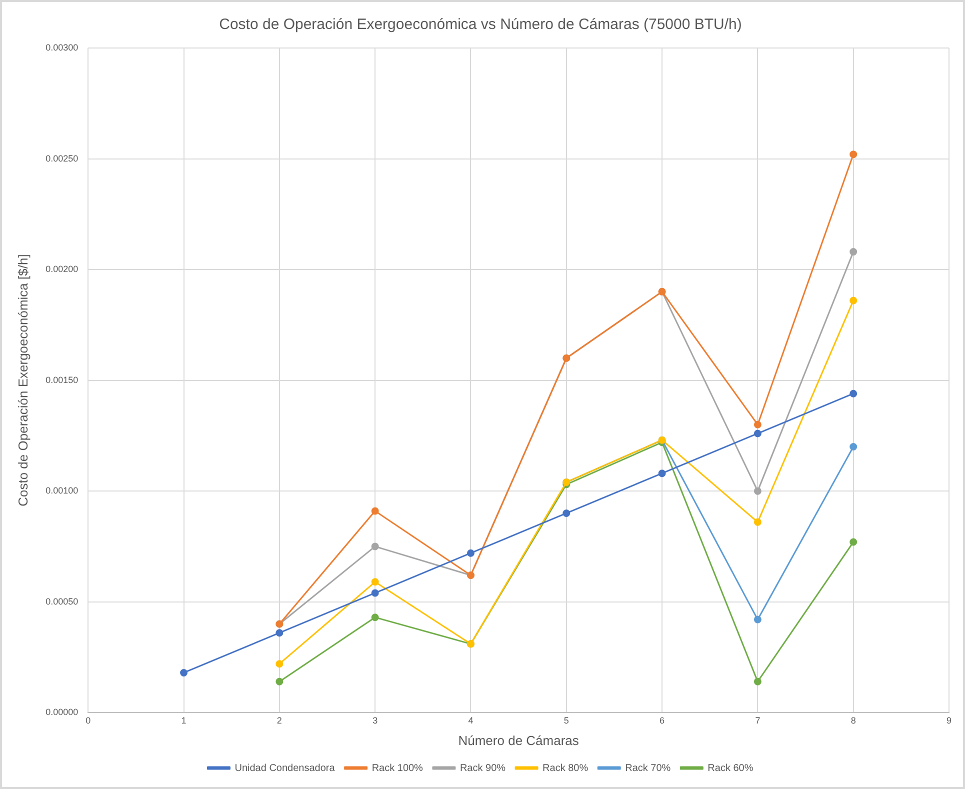 The image size is (965, 789). What do you see at coordinates (480, 25) in the screenshot?
I see `chart-title: Costo de Operación Exergoeconómica vs Número de Cámaras (75000 BTU/h)` at bounding box center [480, 25].